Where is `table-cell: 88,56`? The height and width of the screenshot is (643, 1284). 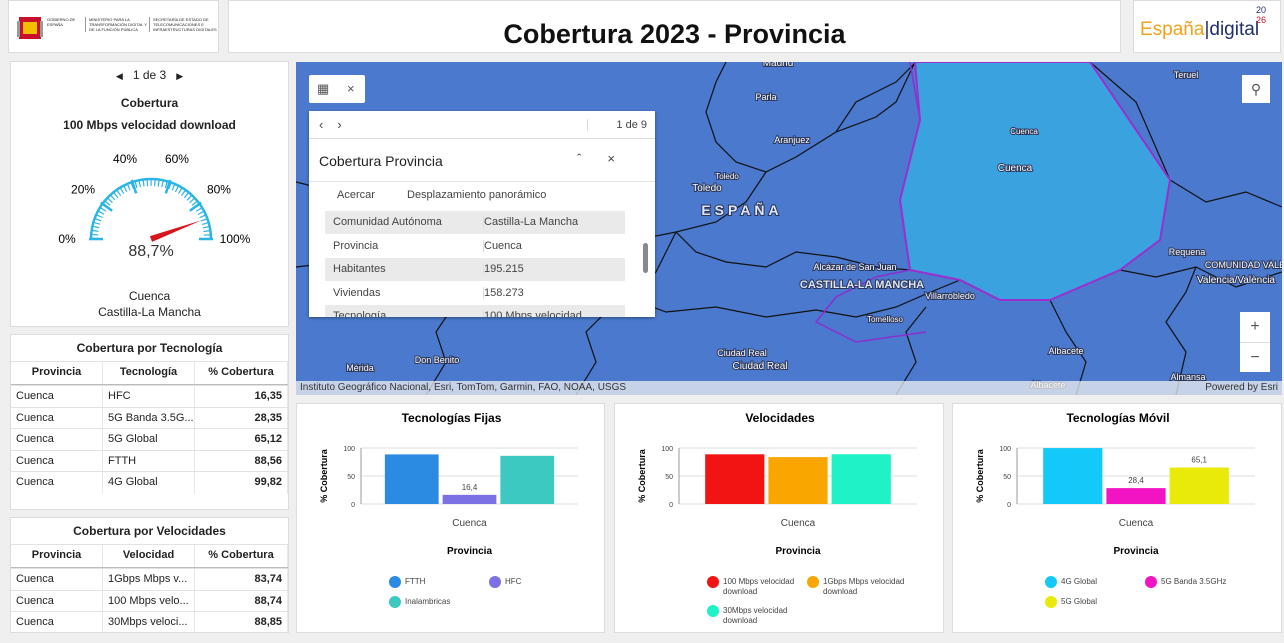 table-cell: 88,56 is located at coordinates (241, 461).